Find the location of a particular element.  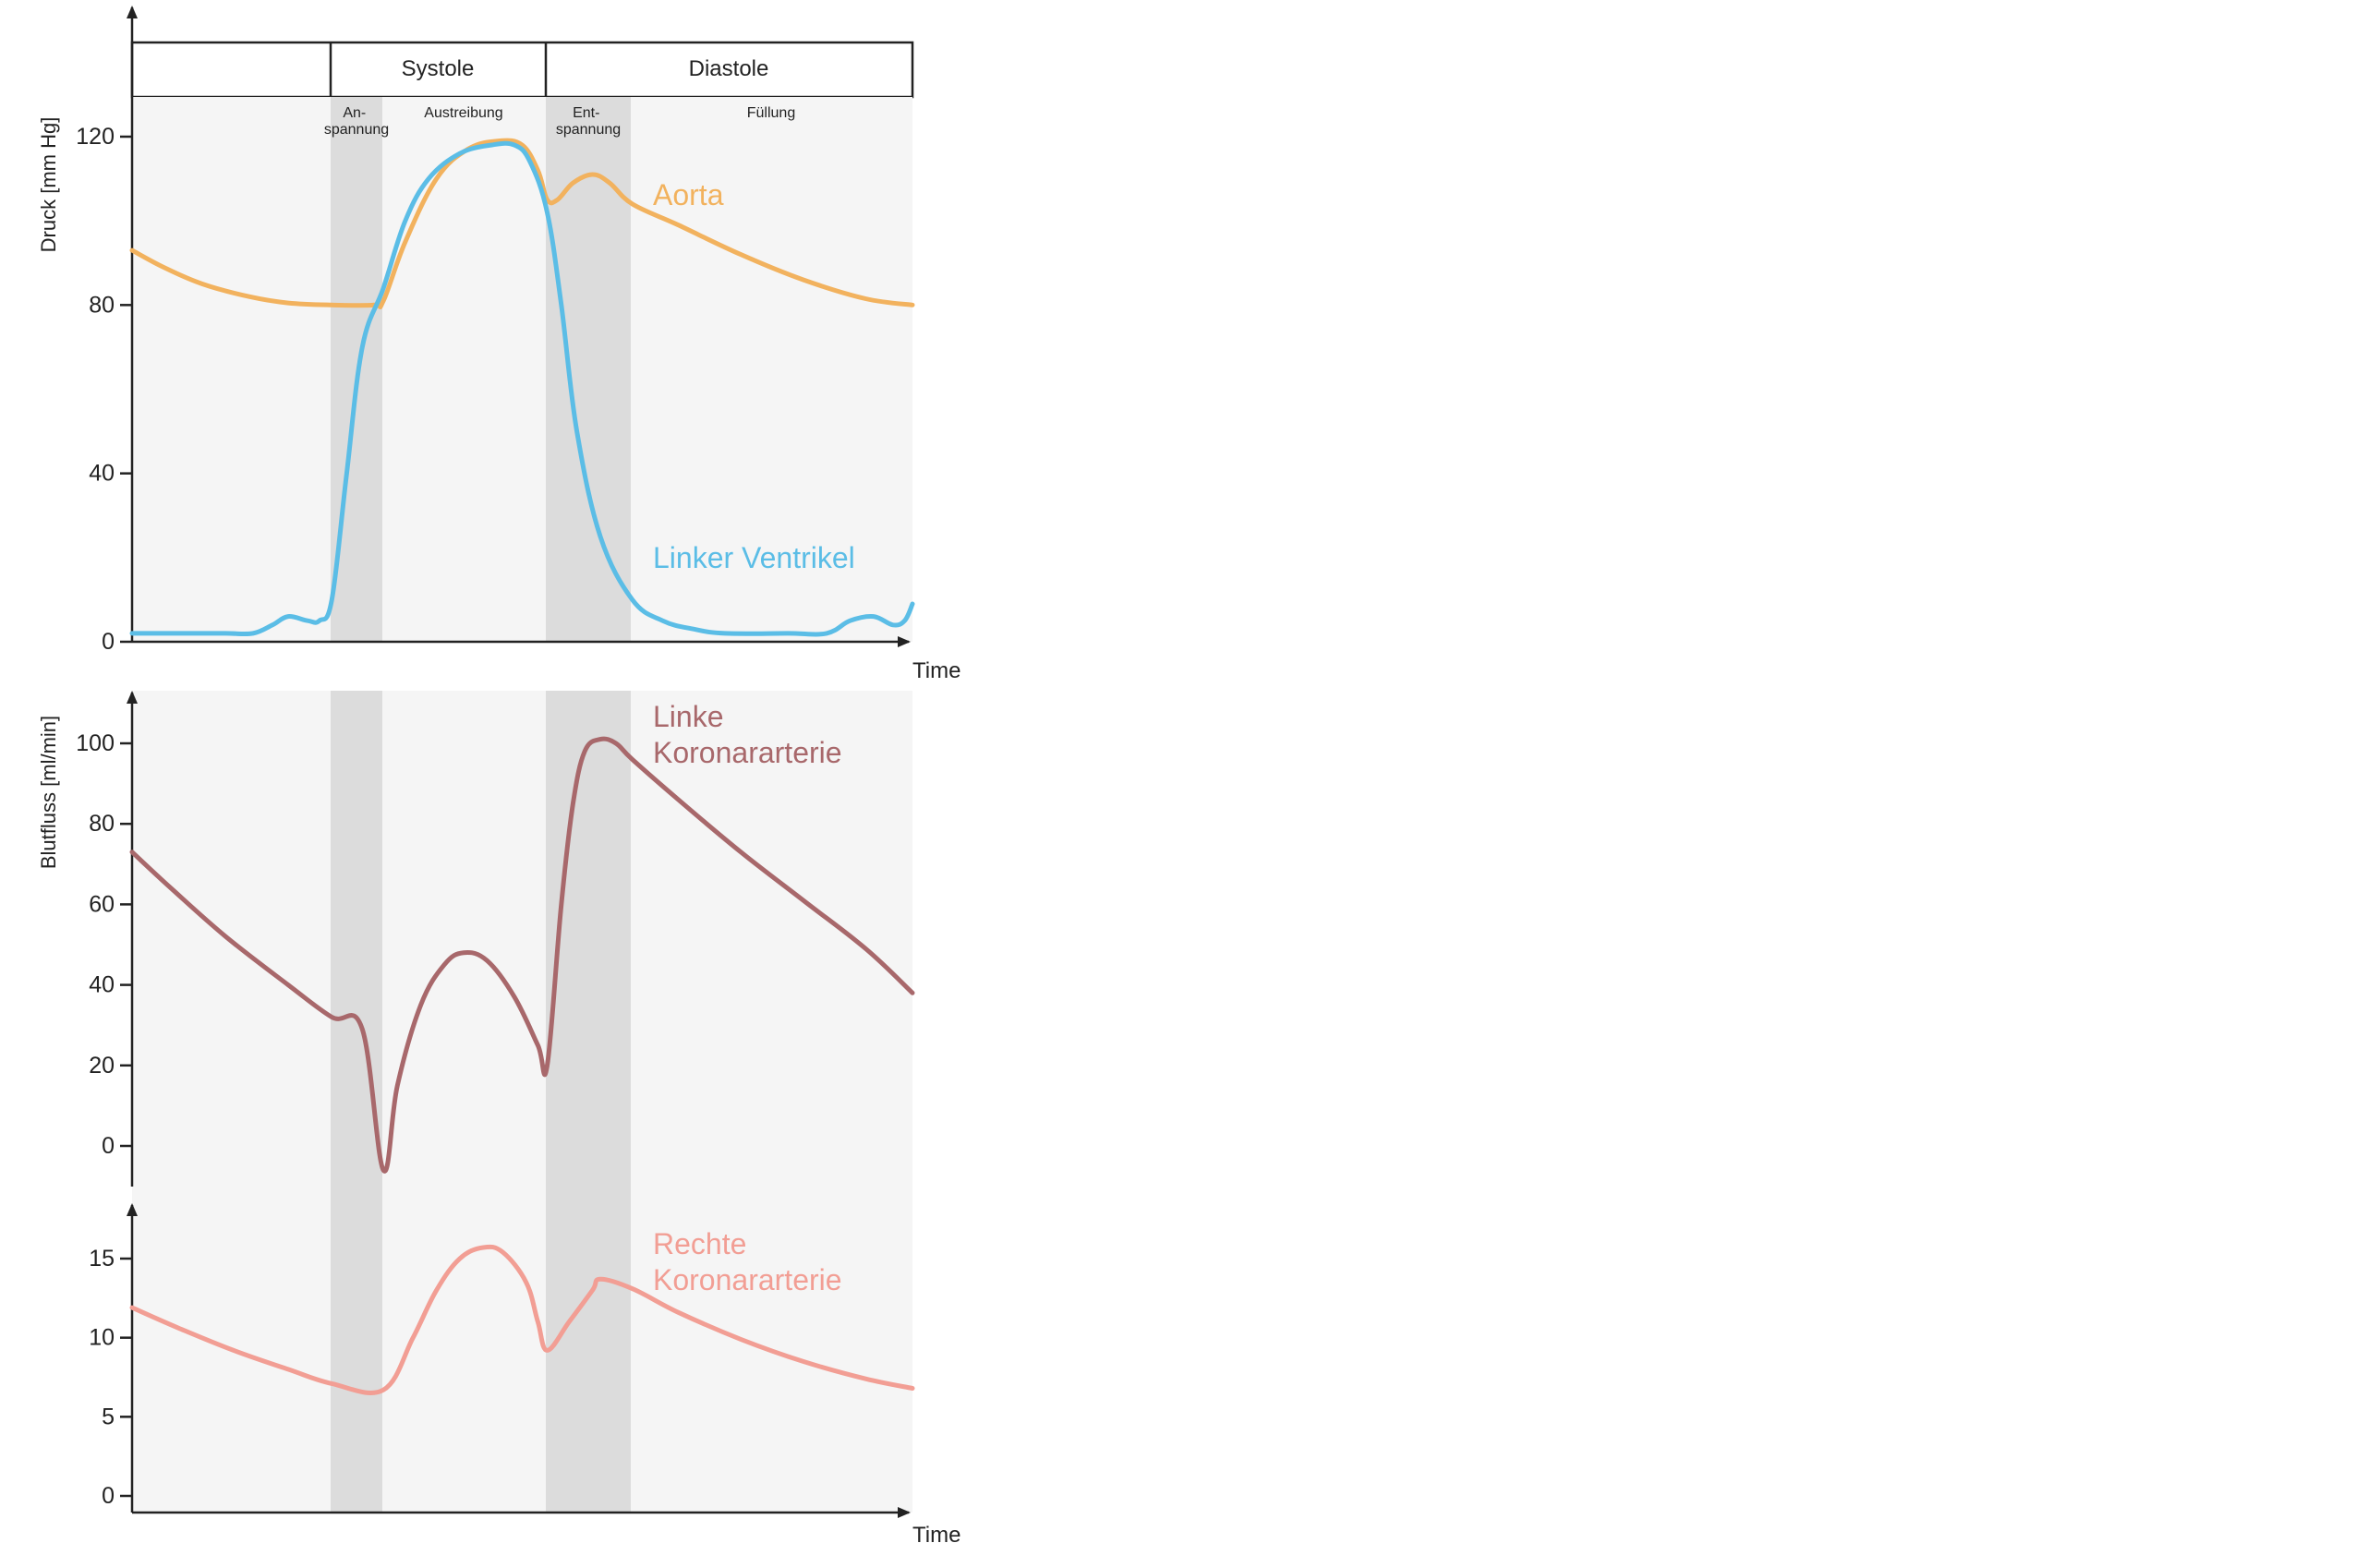

y-tick-label-left-coronary-0: 0 is located at coordinates (108, 1146).